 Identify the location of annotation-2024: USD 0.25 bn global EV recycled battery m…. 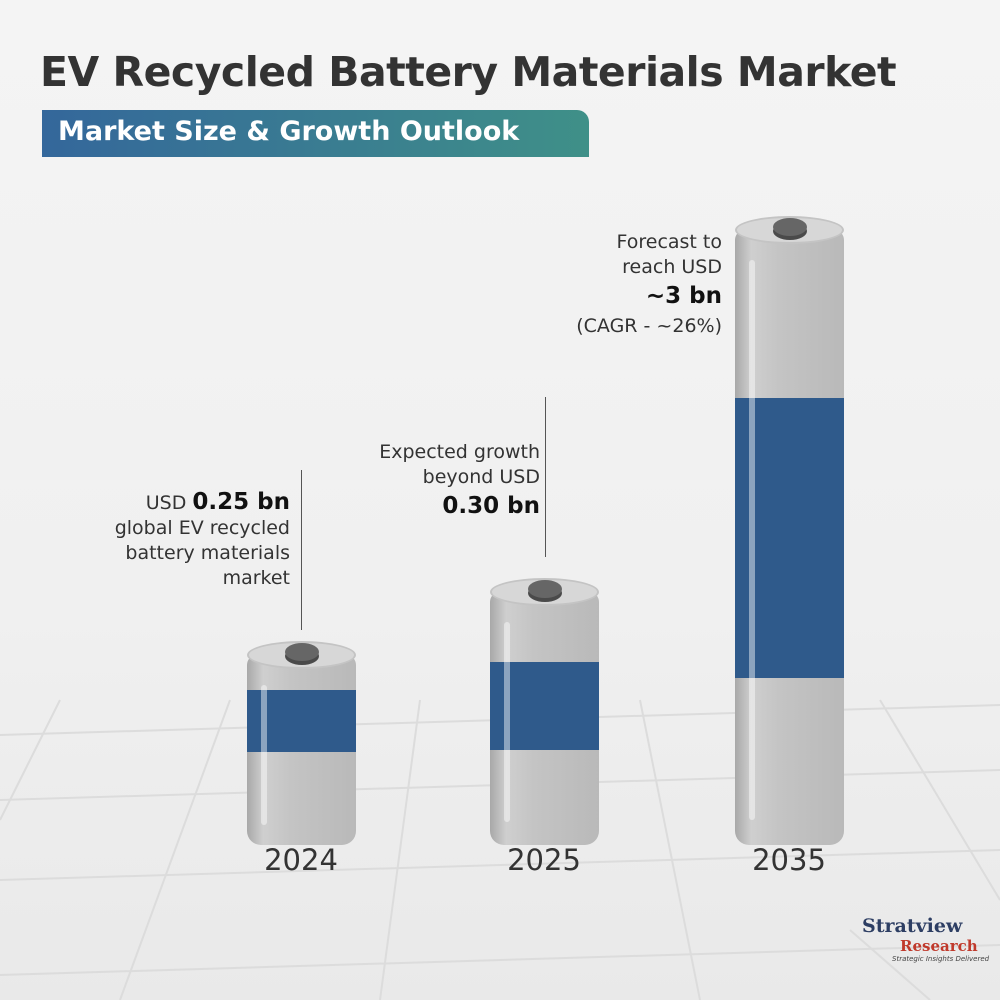
(202, 540).